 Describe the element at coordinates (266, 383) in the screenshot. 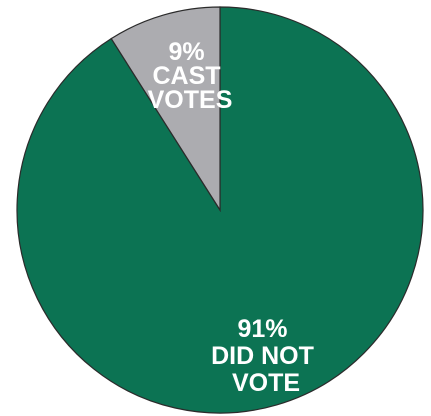

I see `did-not-vote-line-2: VOTE` at that location.